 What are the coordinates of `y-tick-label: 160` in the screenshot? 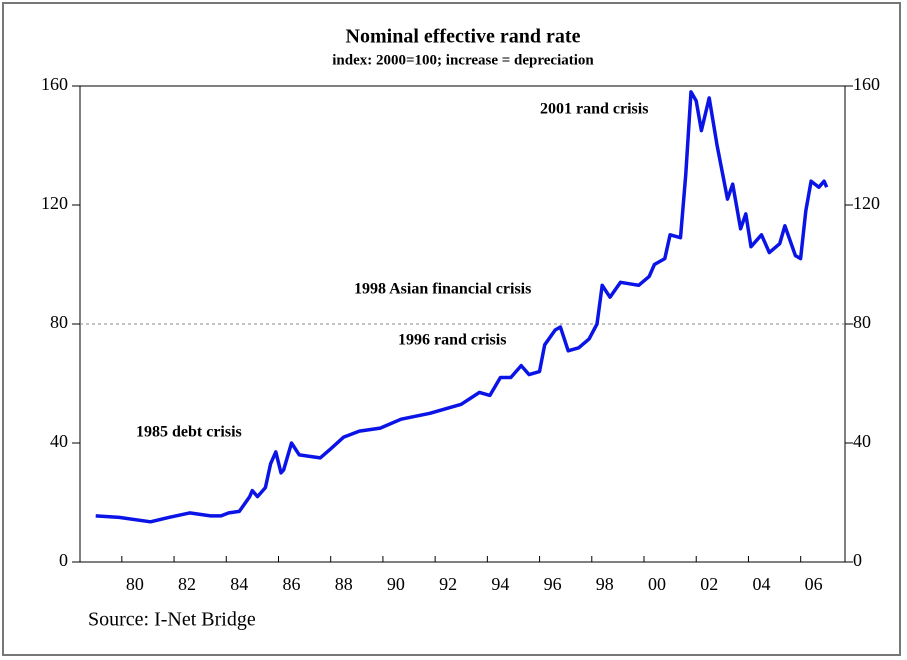 It's located at (54, 84).